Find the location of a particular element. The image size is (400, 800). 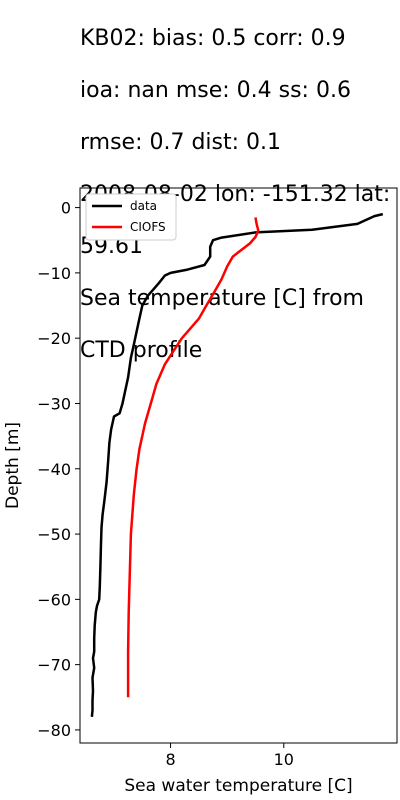

legend-label-ciofs: CIOFS is located at coordinates (148, 227).